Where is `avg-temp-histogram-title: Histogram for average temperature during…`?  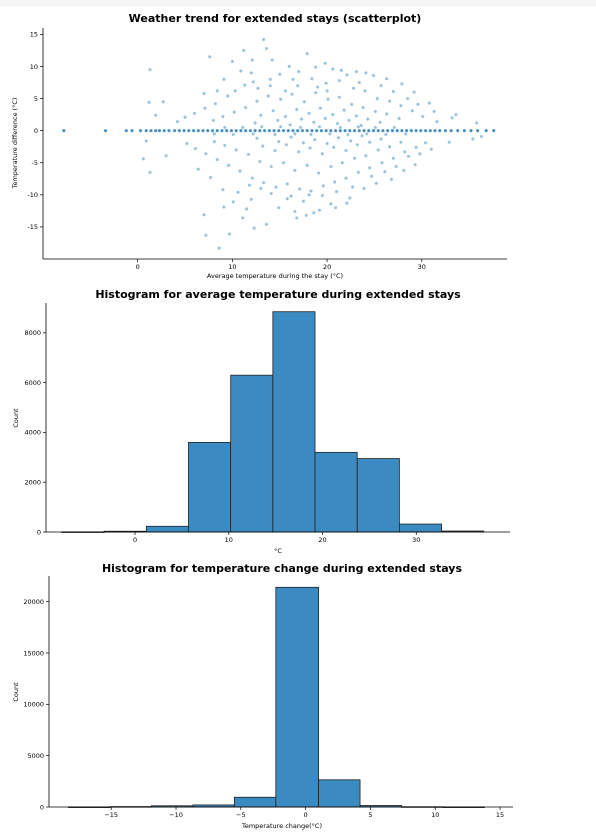
avg-temp-histogram-title: Histogram for average temperature during… is located at coordinates (278, 294).